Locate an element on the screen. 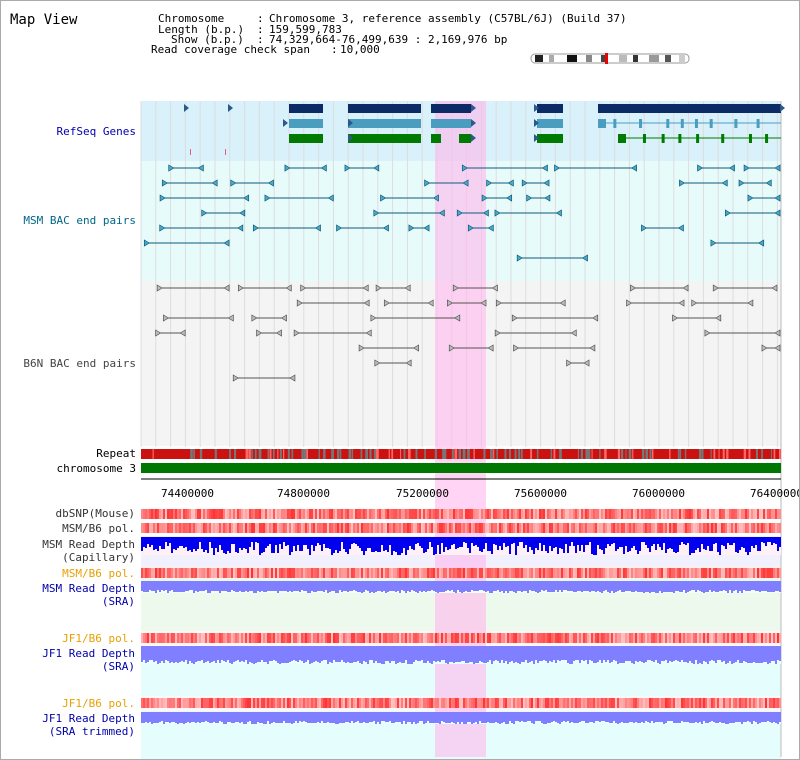 The width and height of the screenshot is (800, 760). chromosome-ideogram is located at coordinates (610, 58).